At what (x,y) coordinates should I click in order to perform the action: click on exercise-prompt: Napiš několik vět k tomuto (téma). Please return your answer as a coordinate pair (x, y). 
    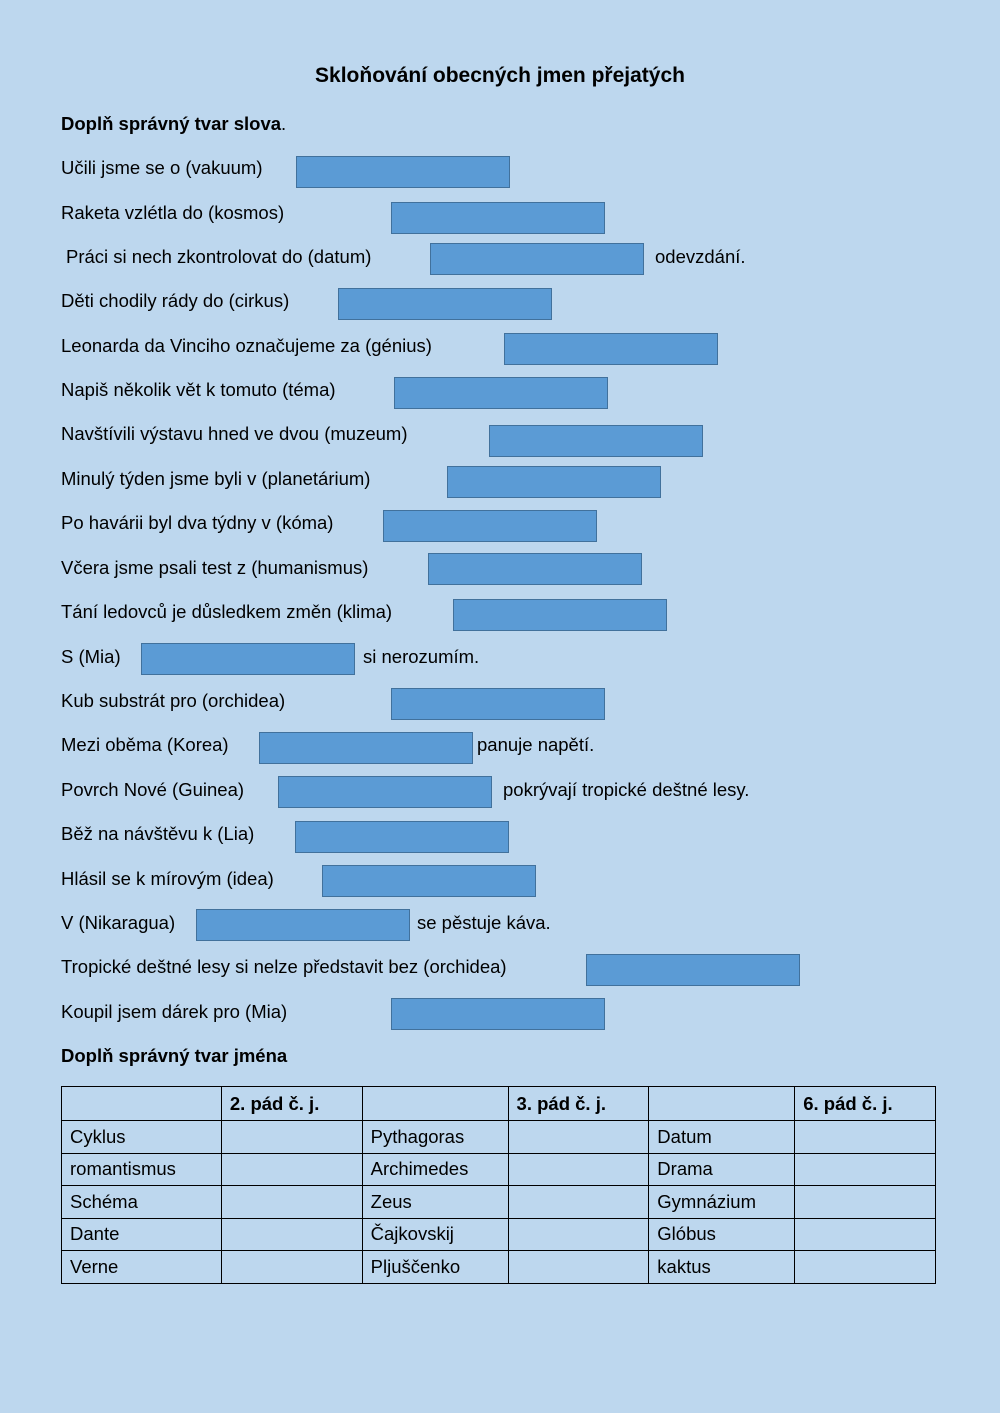
    Looking at the image, I should click on (198, 389).